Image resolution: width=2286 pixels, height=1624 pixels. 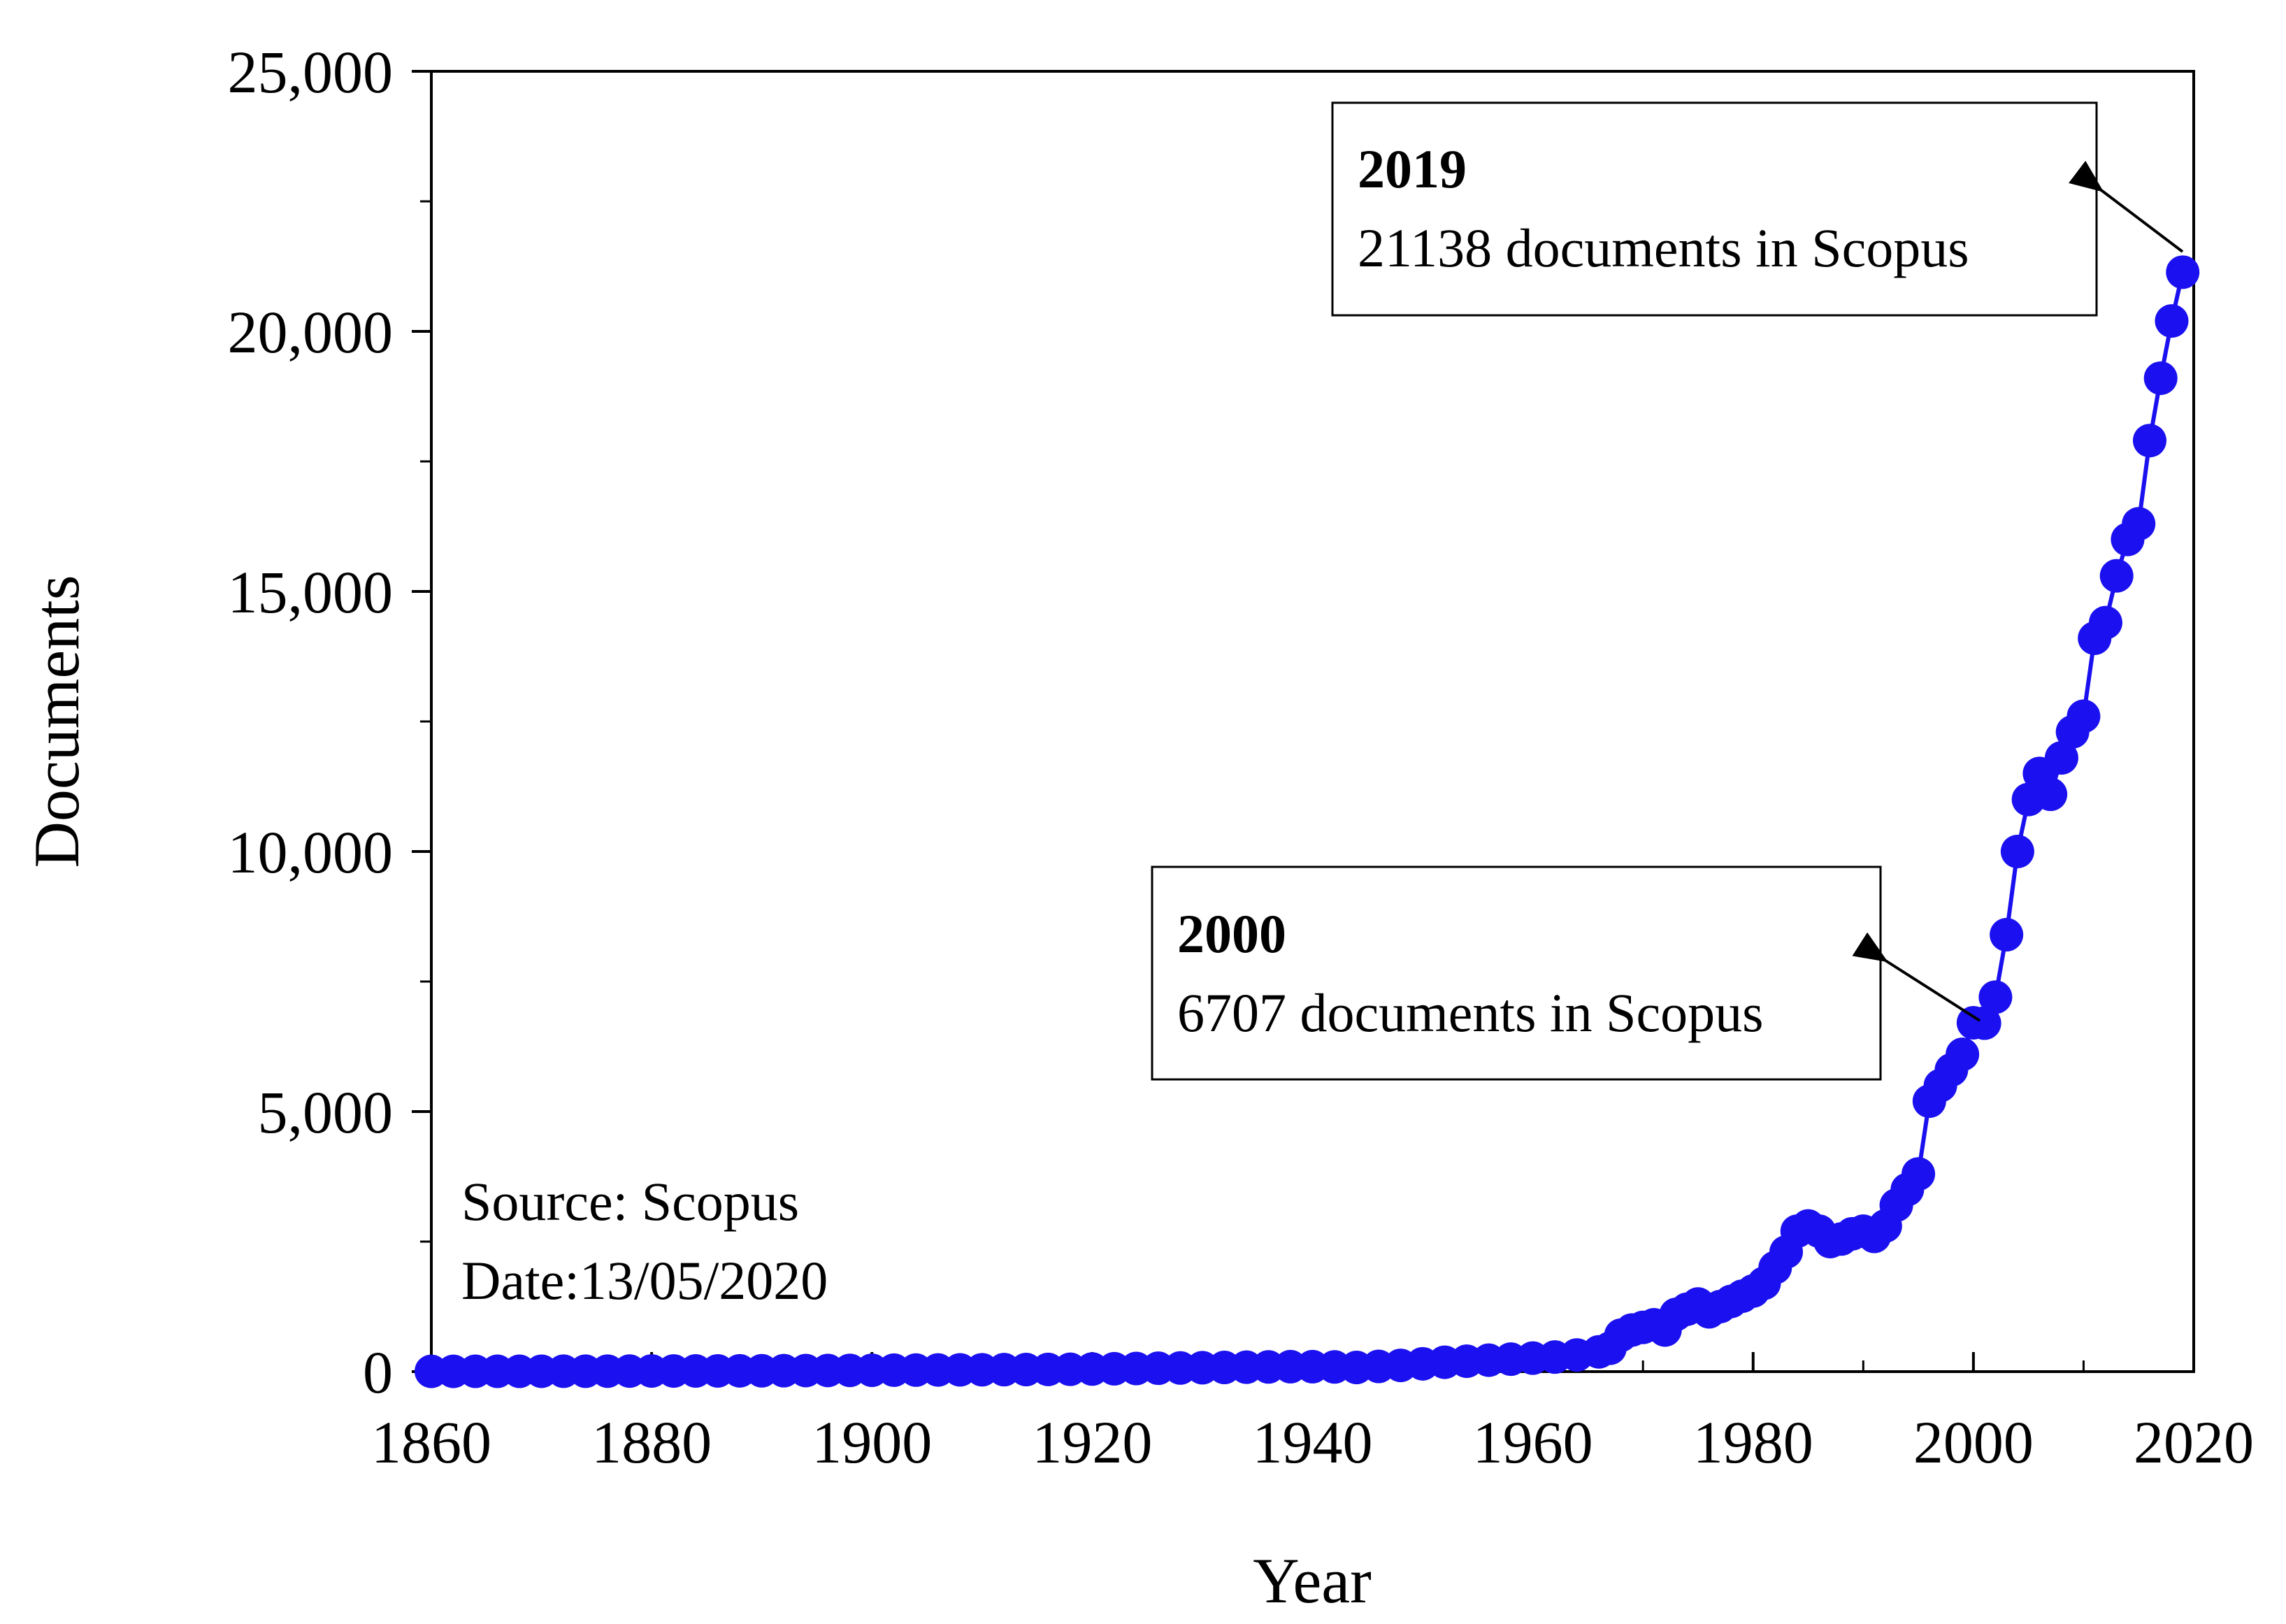 I want to click on x-tick-label: 1940, so click(x=1313, y=1443).